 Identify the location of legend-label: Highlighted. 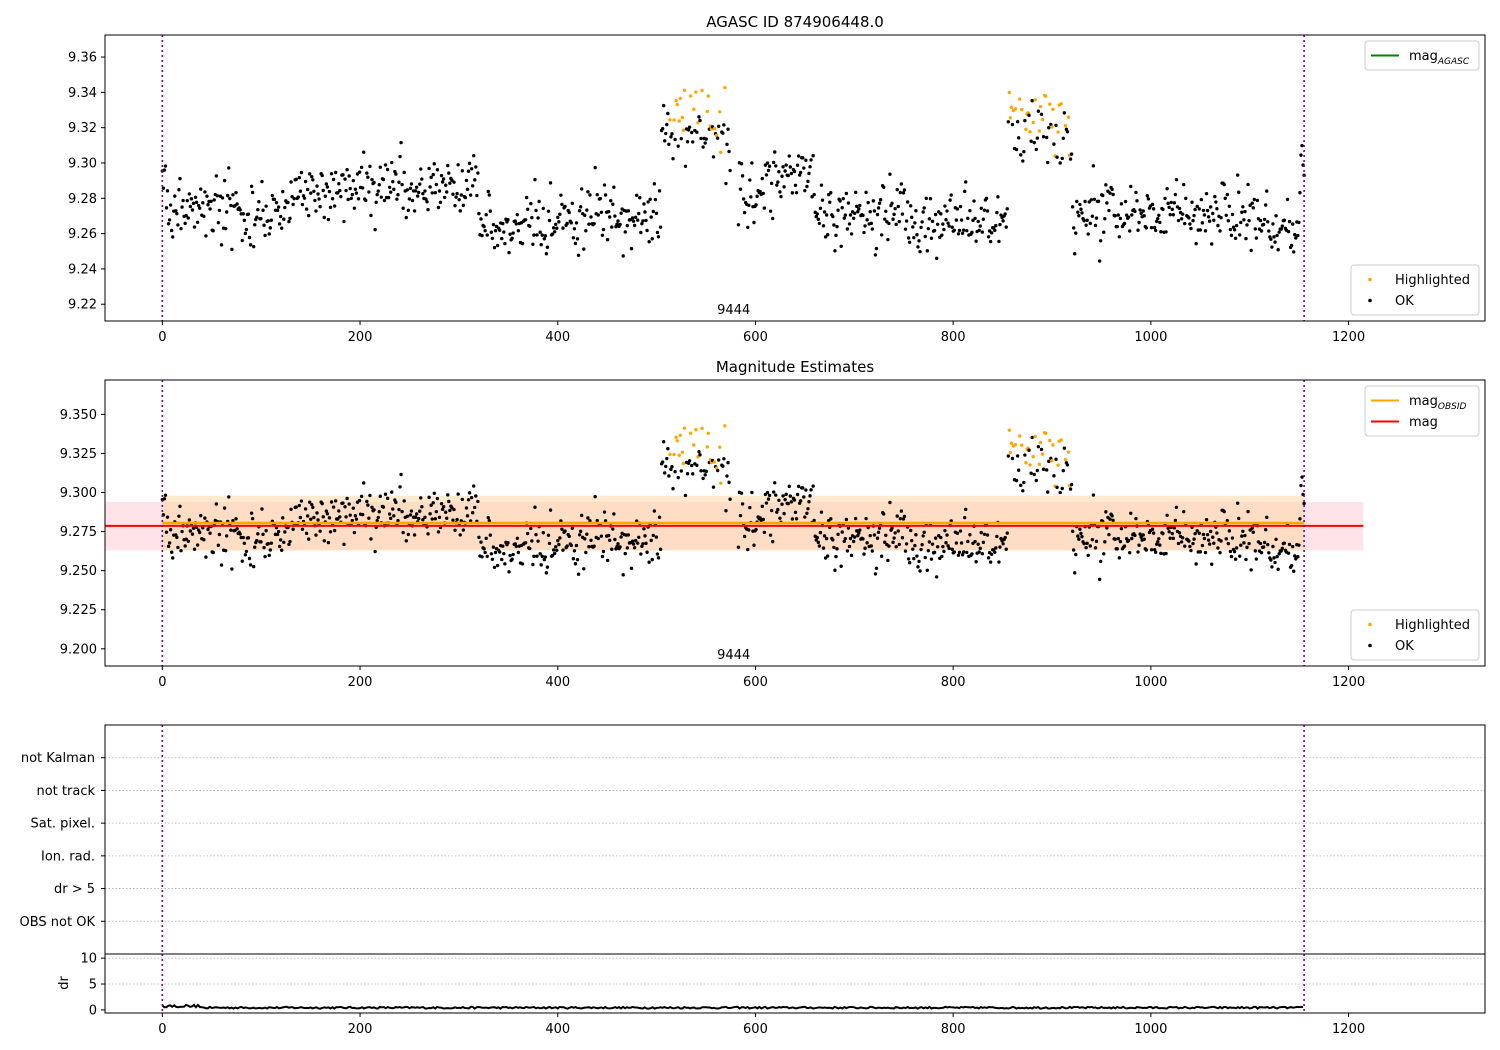
(1432, 280).